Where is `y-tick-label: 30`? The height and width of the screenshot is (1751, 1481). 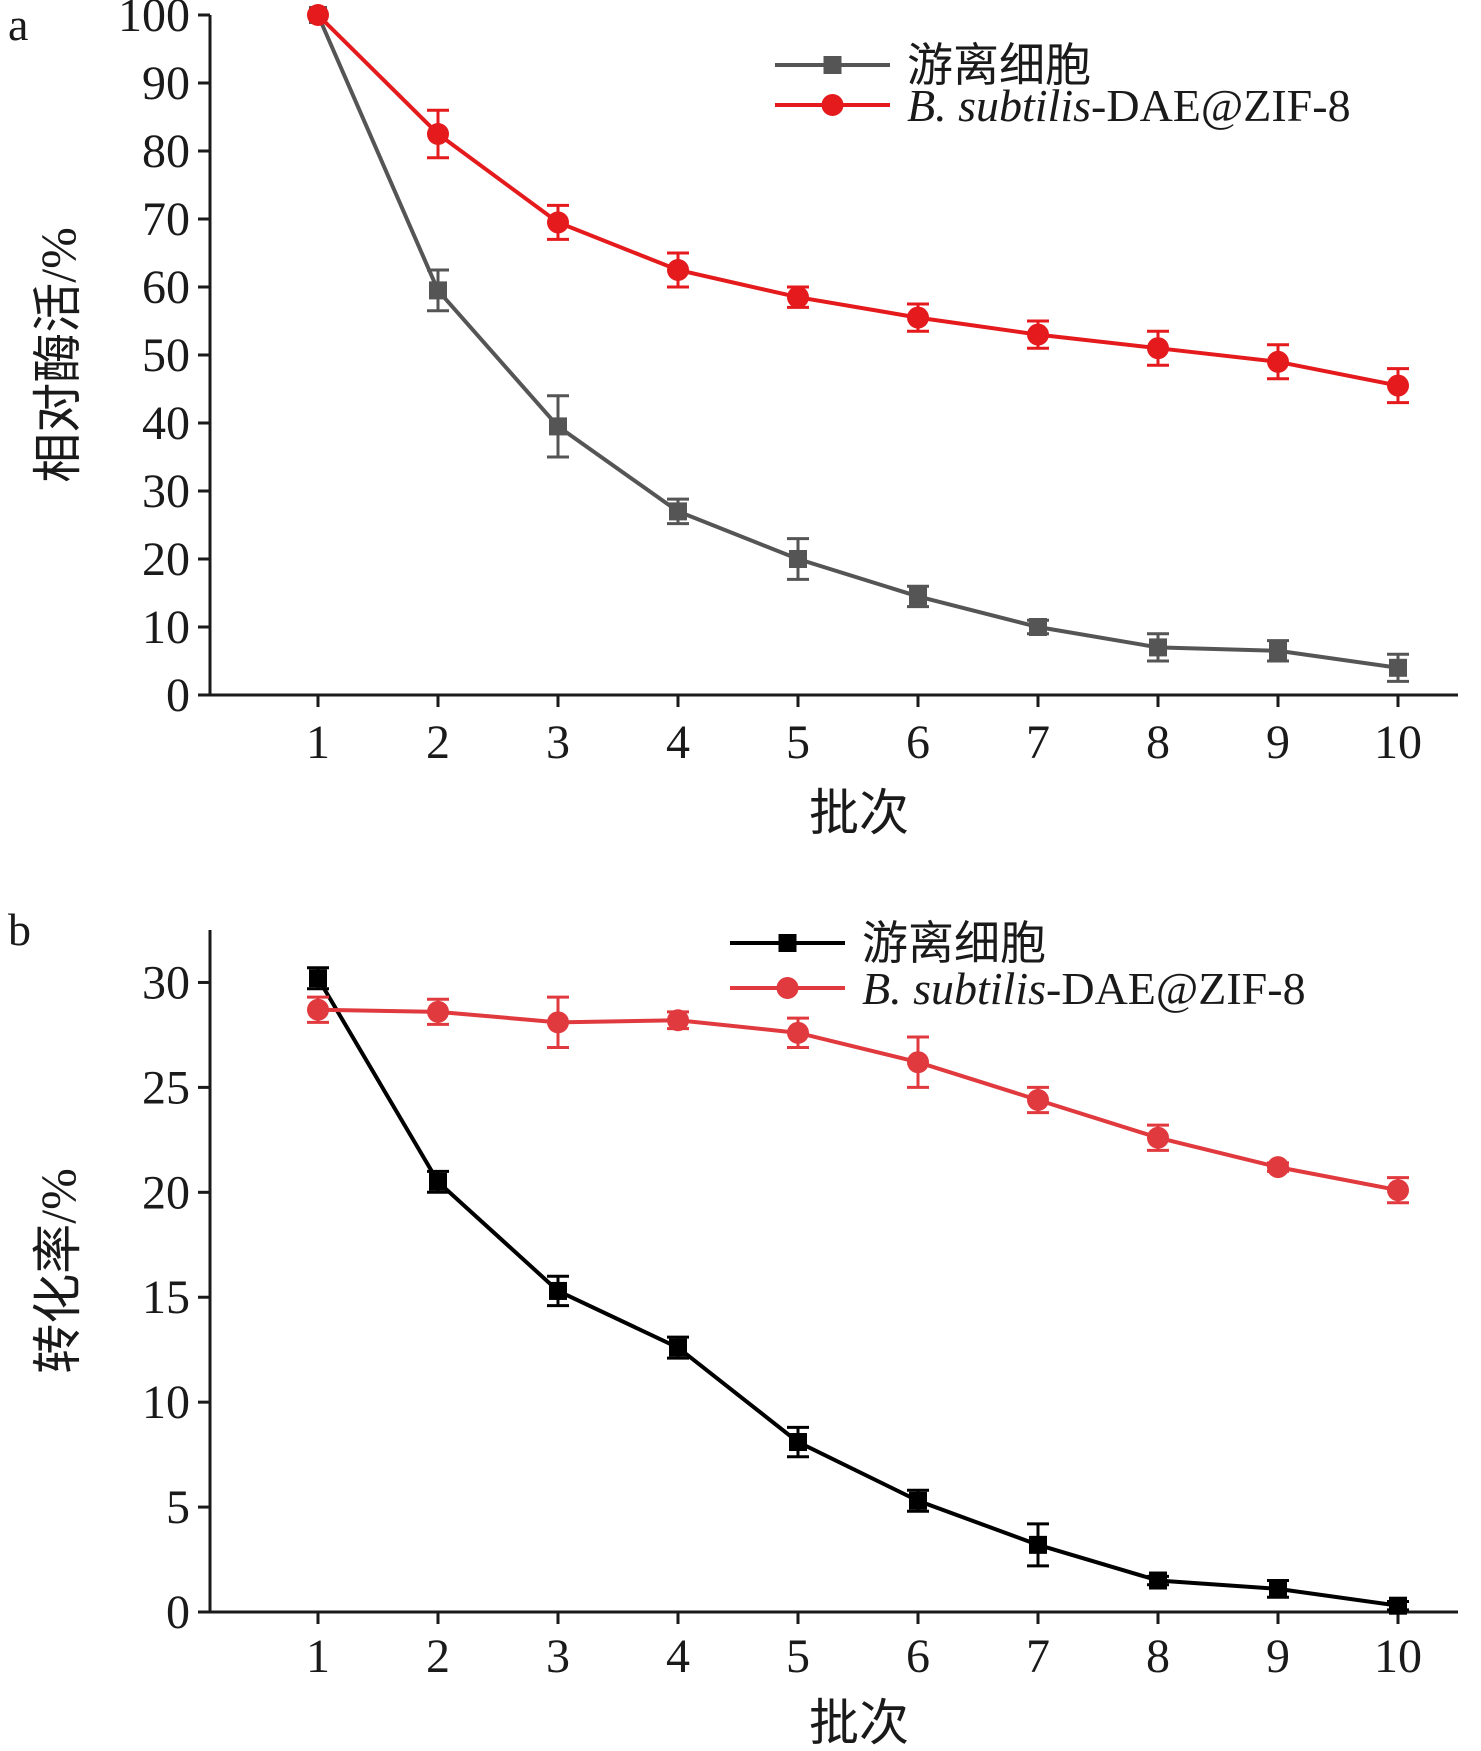 y-tick-label: 30 is located at coordinates (166, 491).